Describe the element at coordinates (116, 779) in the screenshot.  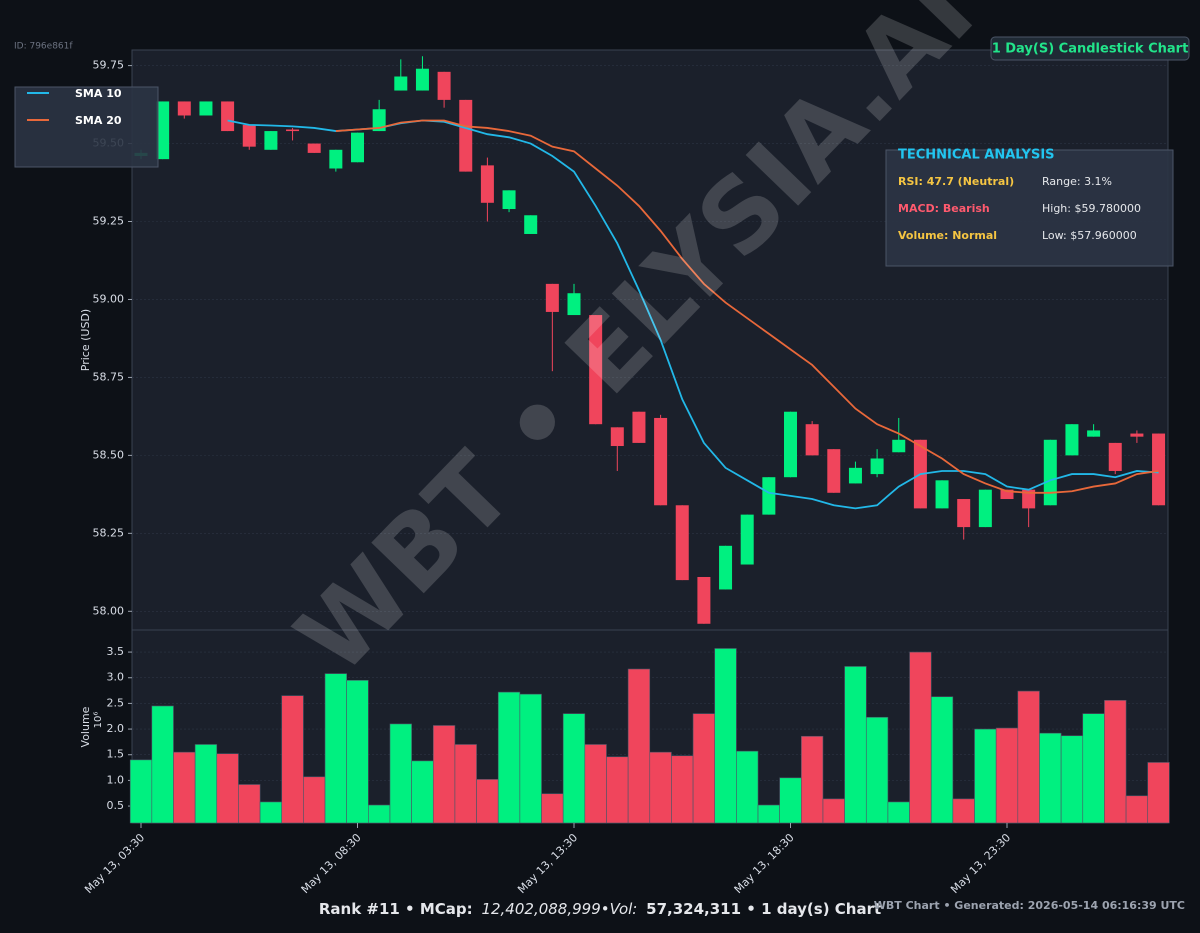
I see `y-tick-label: 1.0` at that location.